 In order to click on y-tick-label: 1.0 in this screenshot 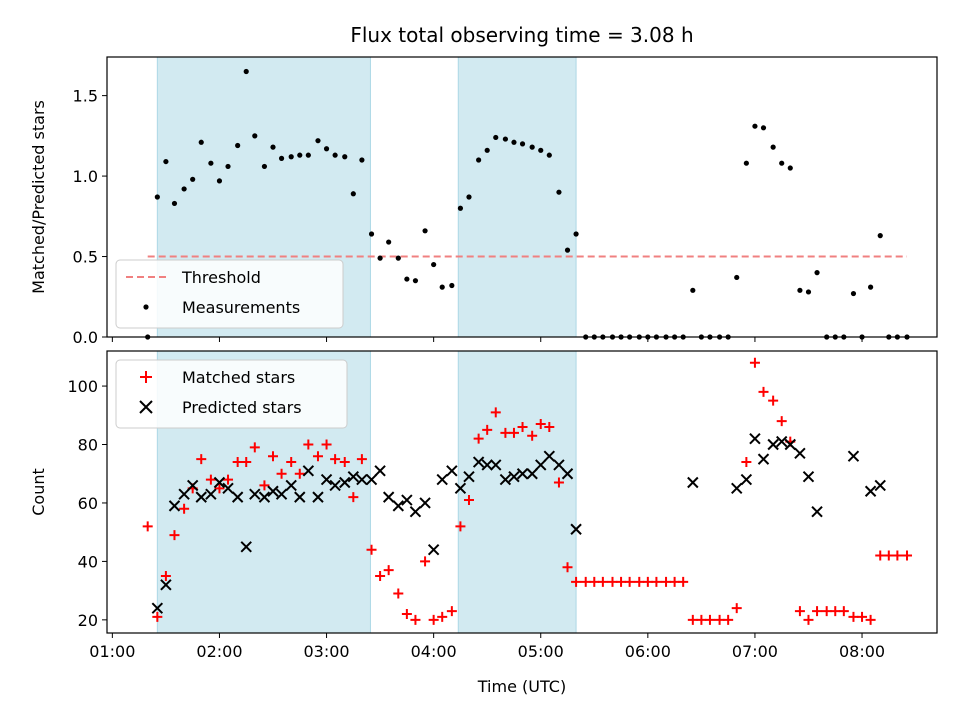, I will do `click(85, 176)`.